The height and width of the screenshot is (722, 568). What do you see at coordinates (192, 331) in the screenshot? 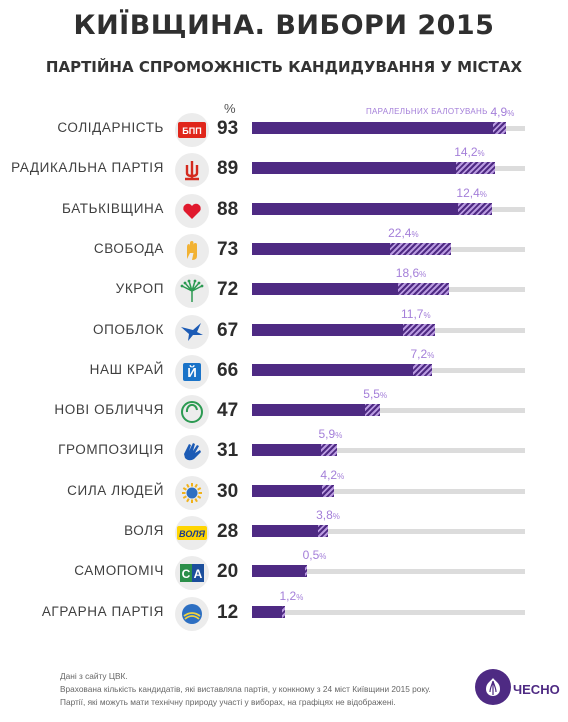
I see `bird-icon` at bounding box center [192, 331].